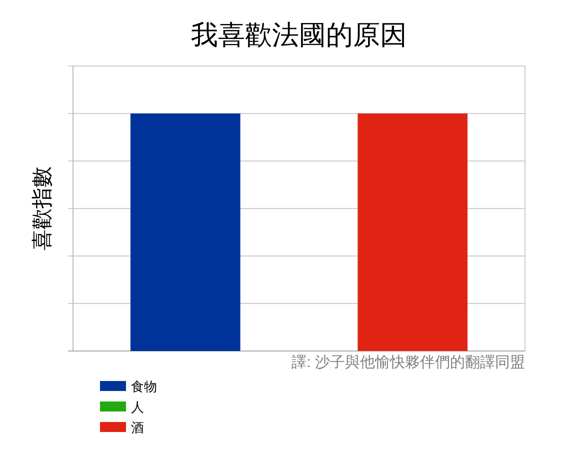 This screenshot has height=466, width=570. What do you see at coordinates (137, 427) in the screenshot?
I see `legend-label: 酒` at bounding box center [137, 427].